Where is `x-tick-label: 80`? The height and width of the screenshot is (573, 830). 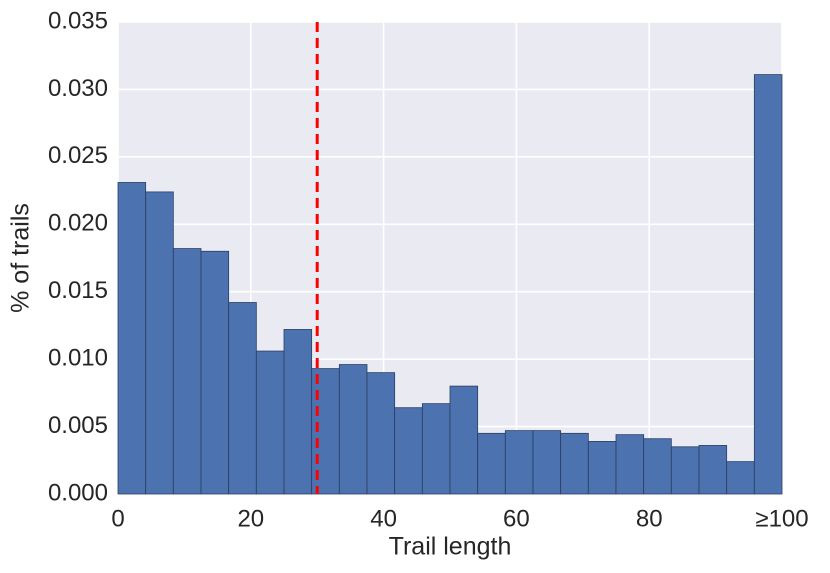 x-tick-label: 80 is located at coordinates (649, 518).